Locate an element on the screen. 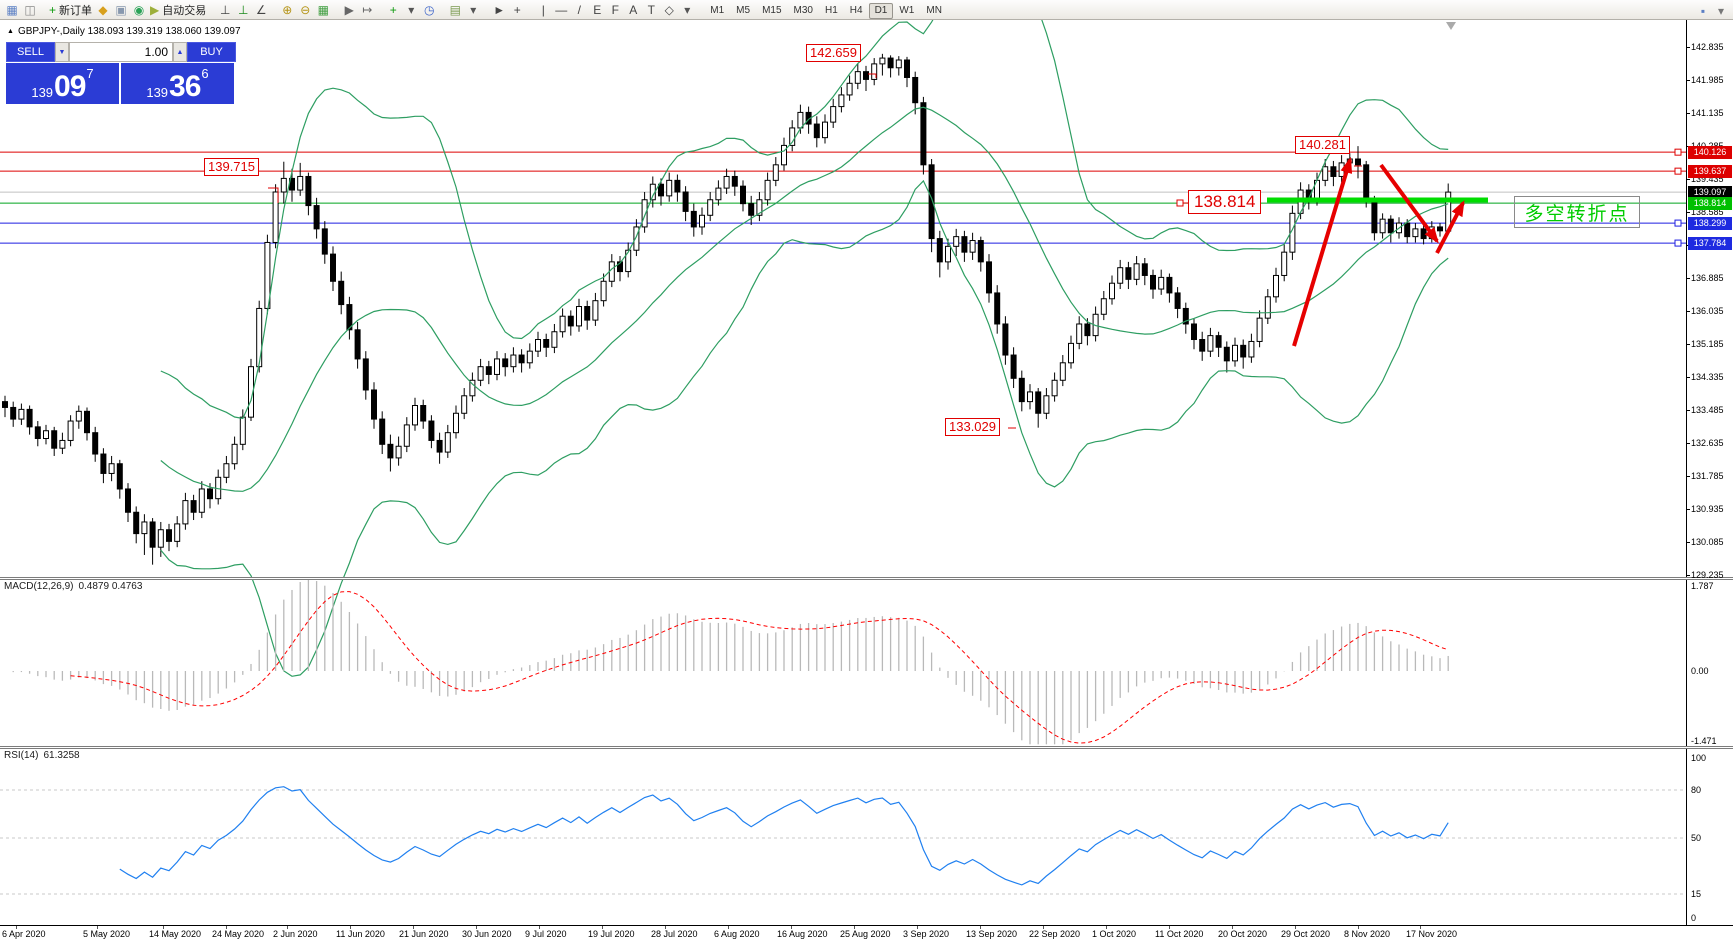 The image size is (1733, 942). rsi-axis-tick: 80 is located at coordinates (1696, 790).